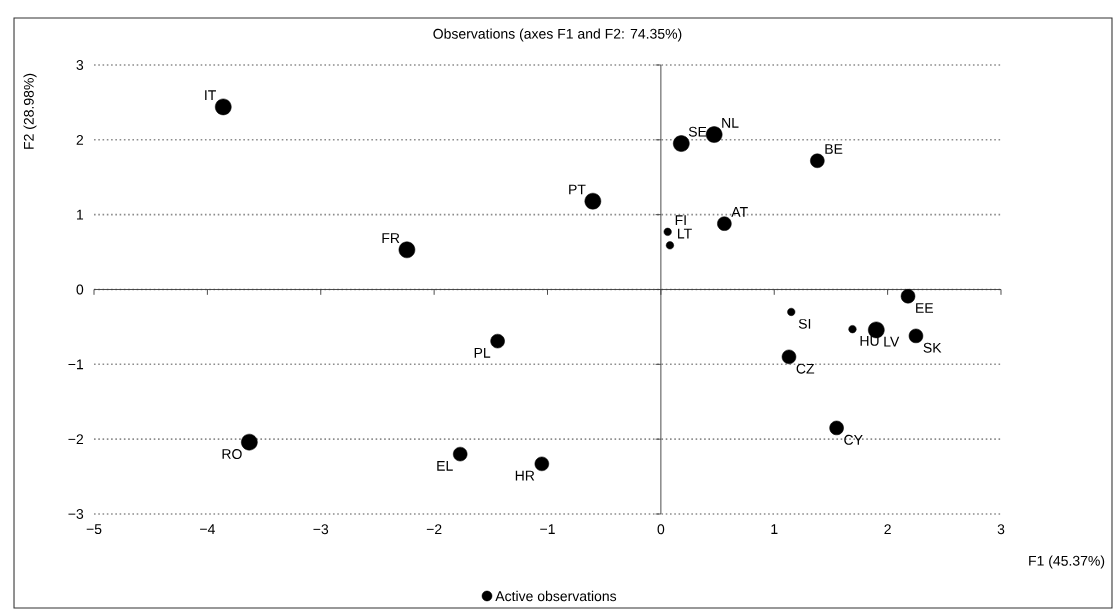 Image resolution: width=1115 pixels, height=610 pixels. Describe the element at coordinates (739, 212) in the screenshot. I see `annotation: AT` at that location.